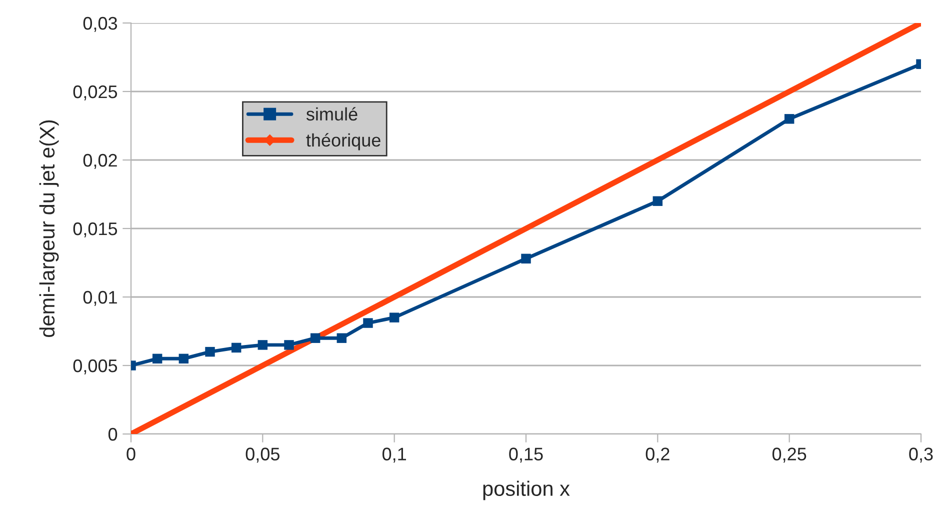 The image size is (940, 518). Describe the element at coordinates (100, 161) in the screenshot. I see `y-tick-label: 0,02` at that location.